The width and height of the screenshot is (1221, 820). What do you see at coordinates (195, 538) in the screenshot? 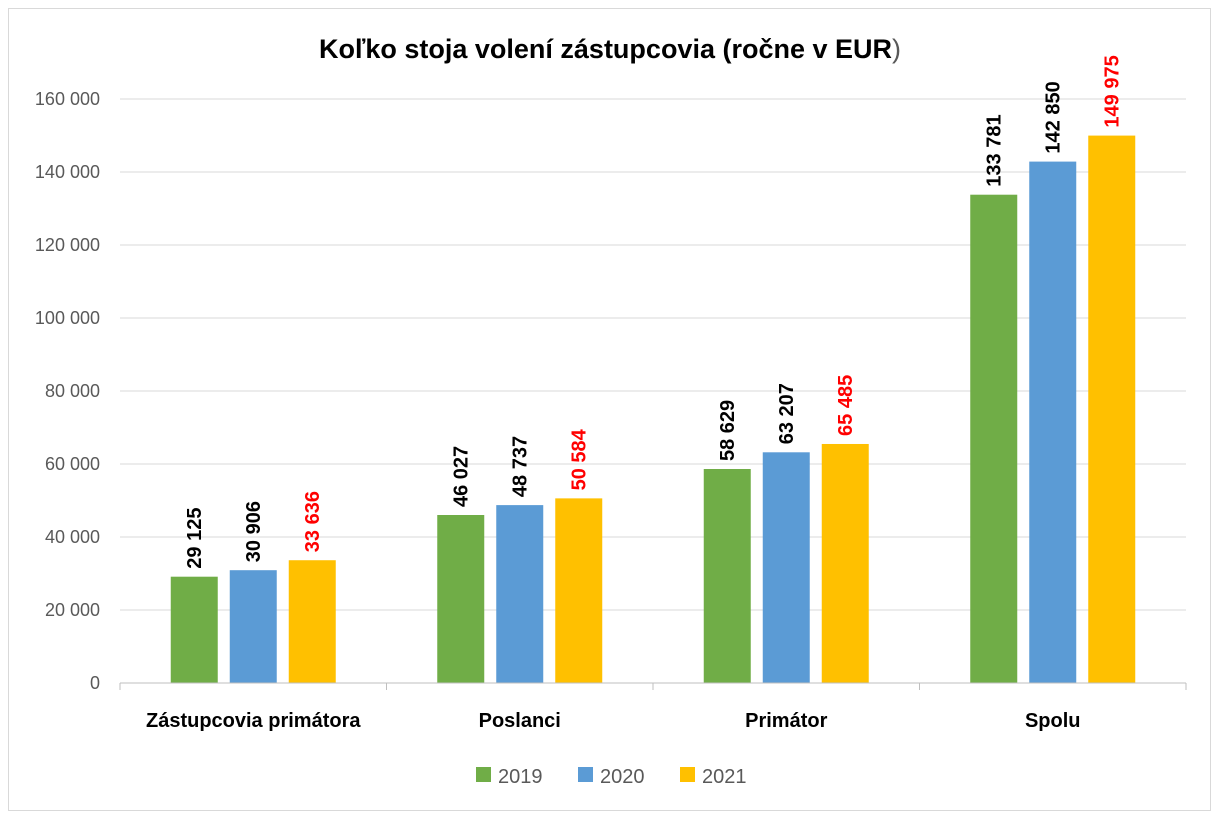
I see `data-label: 29 125` at bounding box center [195, 538].